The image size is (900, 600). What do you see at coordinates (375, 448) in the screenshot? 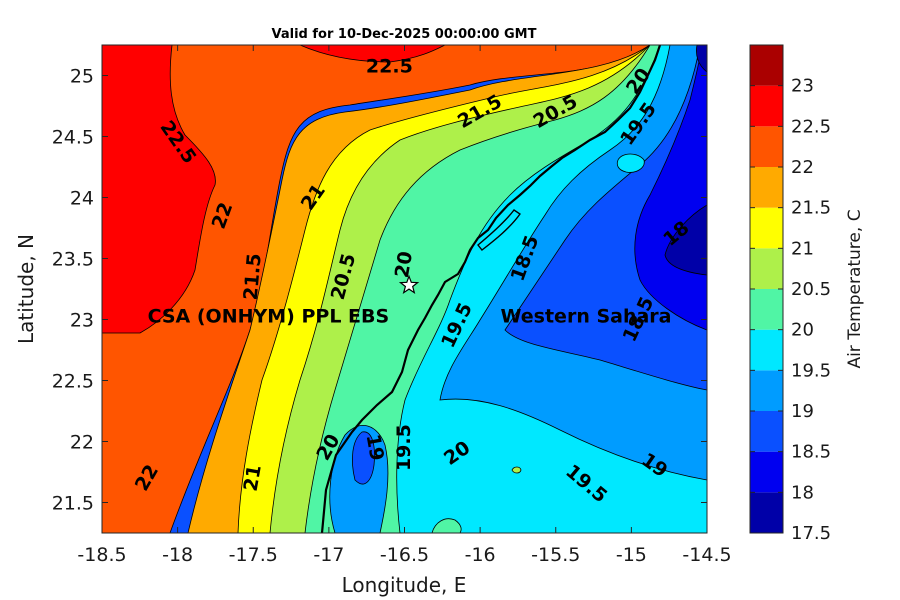
I see `contour-label: 19` at bounding box center [375, 448].